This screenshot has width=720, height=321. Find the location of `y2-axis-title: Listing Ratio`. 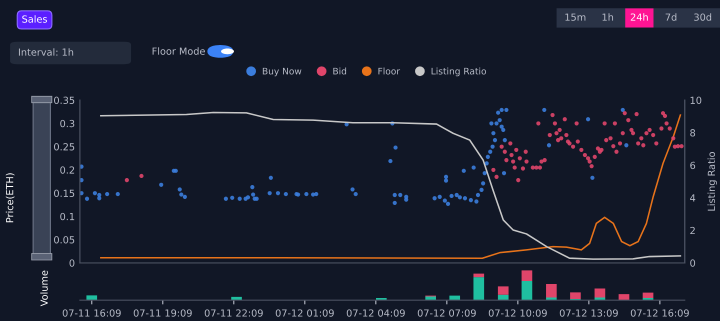

y2-axis-title: Listing Ratio is located at coordinates (712, 181).